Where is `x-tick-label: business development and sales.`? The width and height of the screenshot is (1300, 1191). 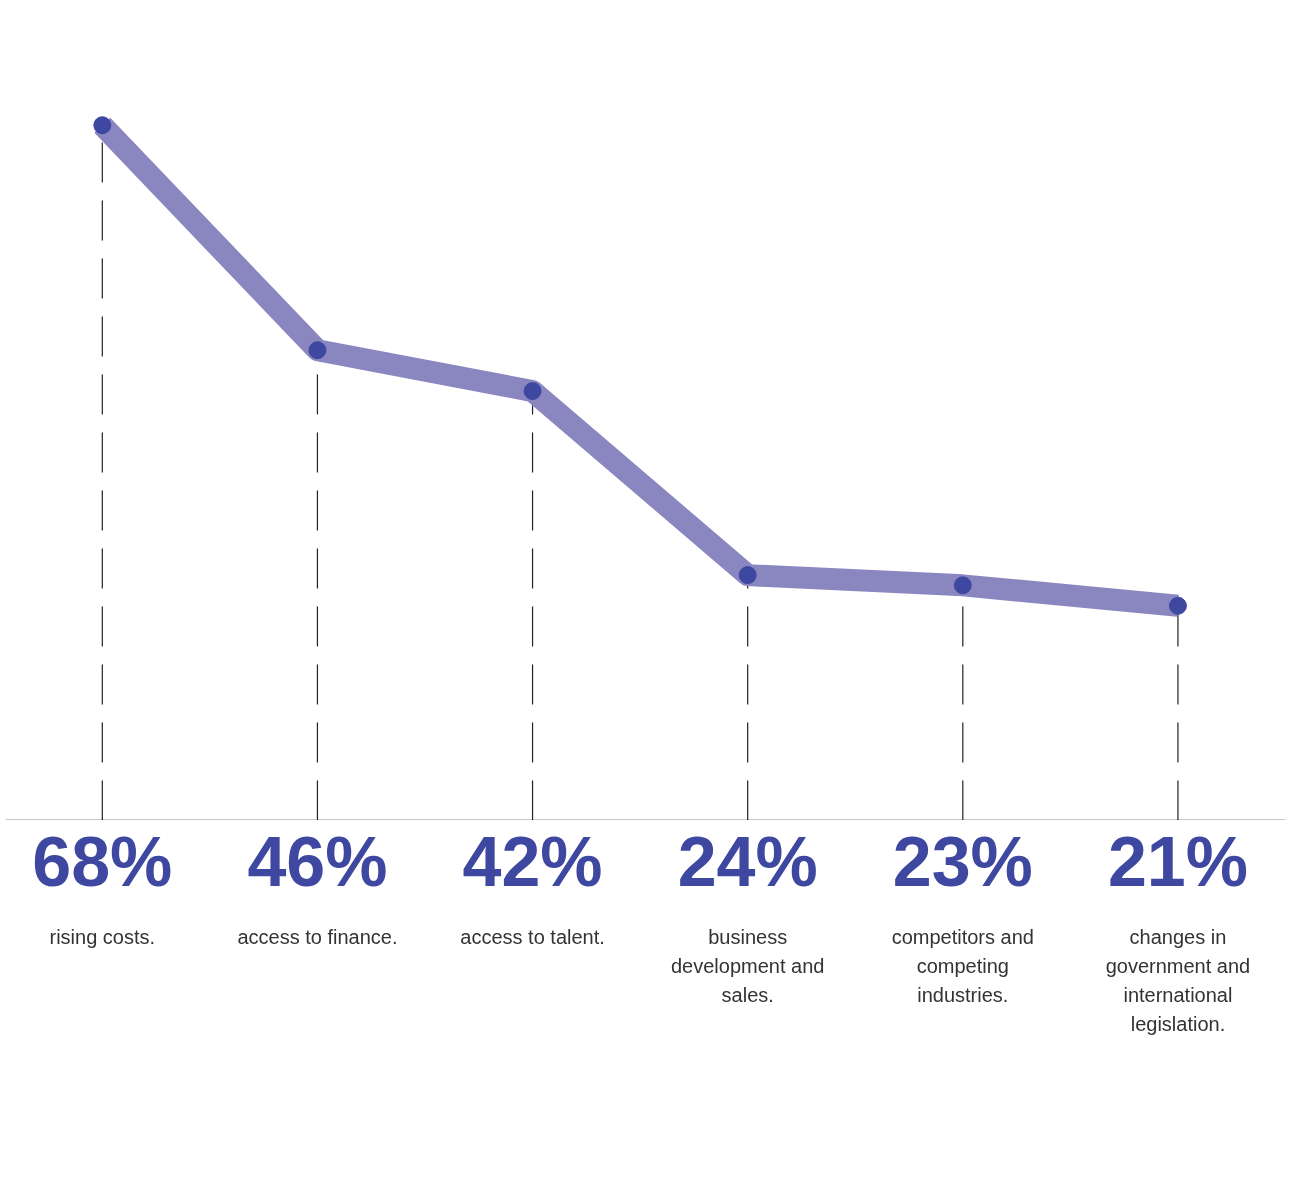 x-tick-label: business development and sales. is located at coordinates (747, 965).